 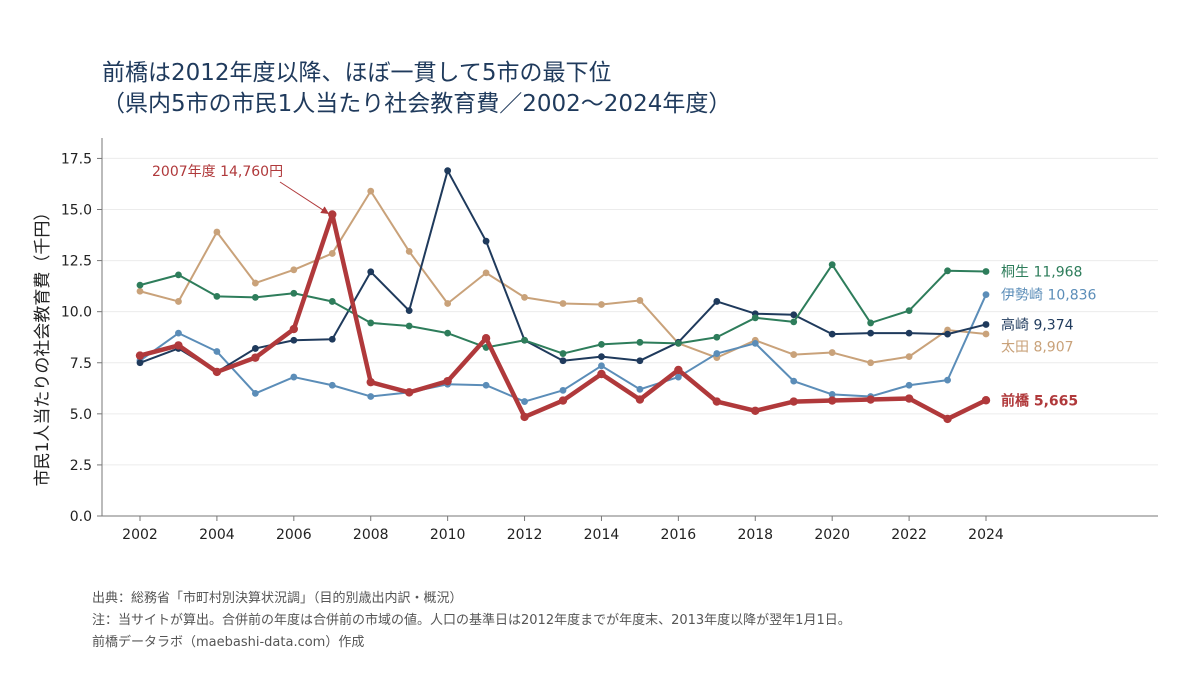 What do you see at coordinates (679, 535) in the screenshot?
I see `x-tick-label: 2016` at bounding box center [679, 535].